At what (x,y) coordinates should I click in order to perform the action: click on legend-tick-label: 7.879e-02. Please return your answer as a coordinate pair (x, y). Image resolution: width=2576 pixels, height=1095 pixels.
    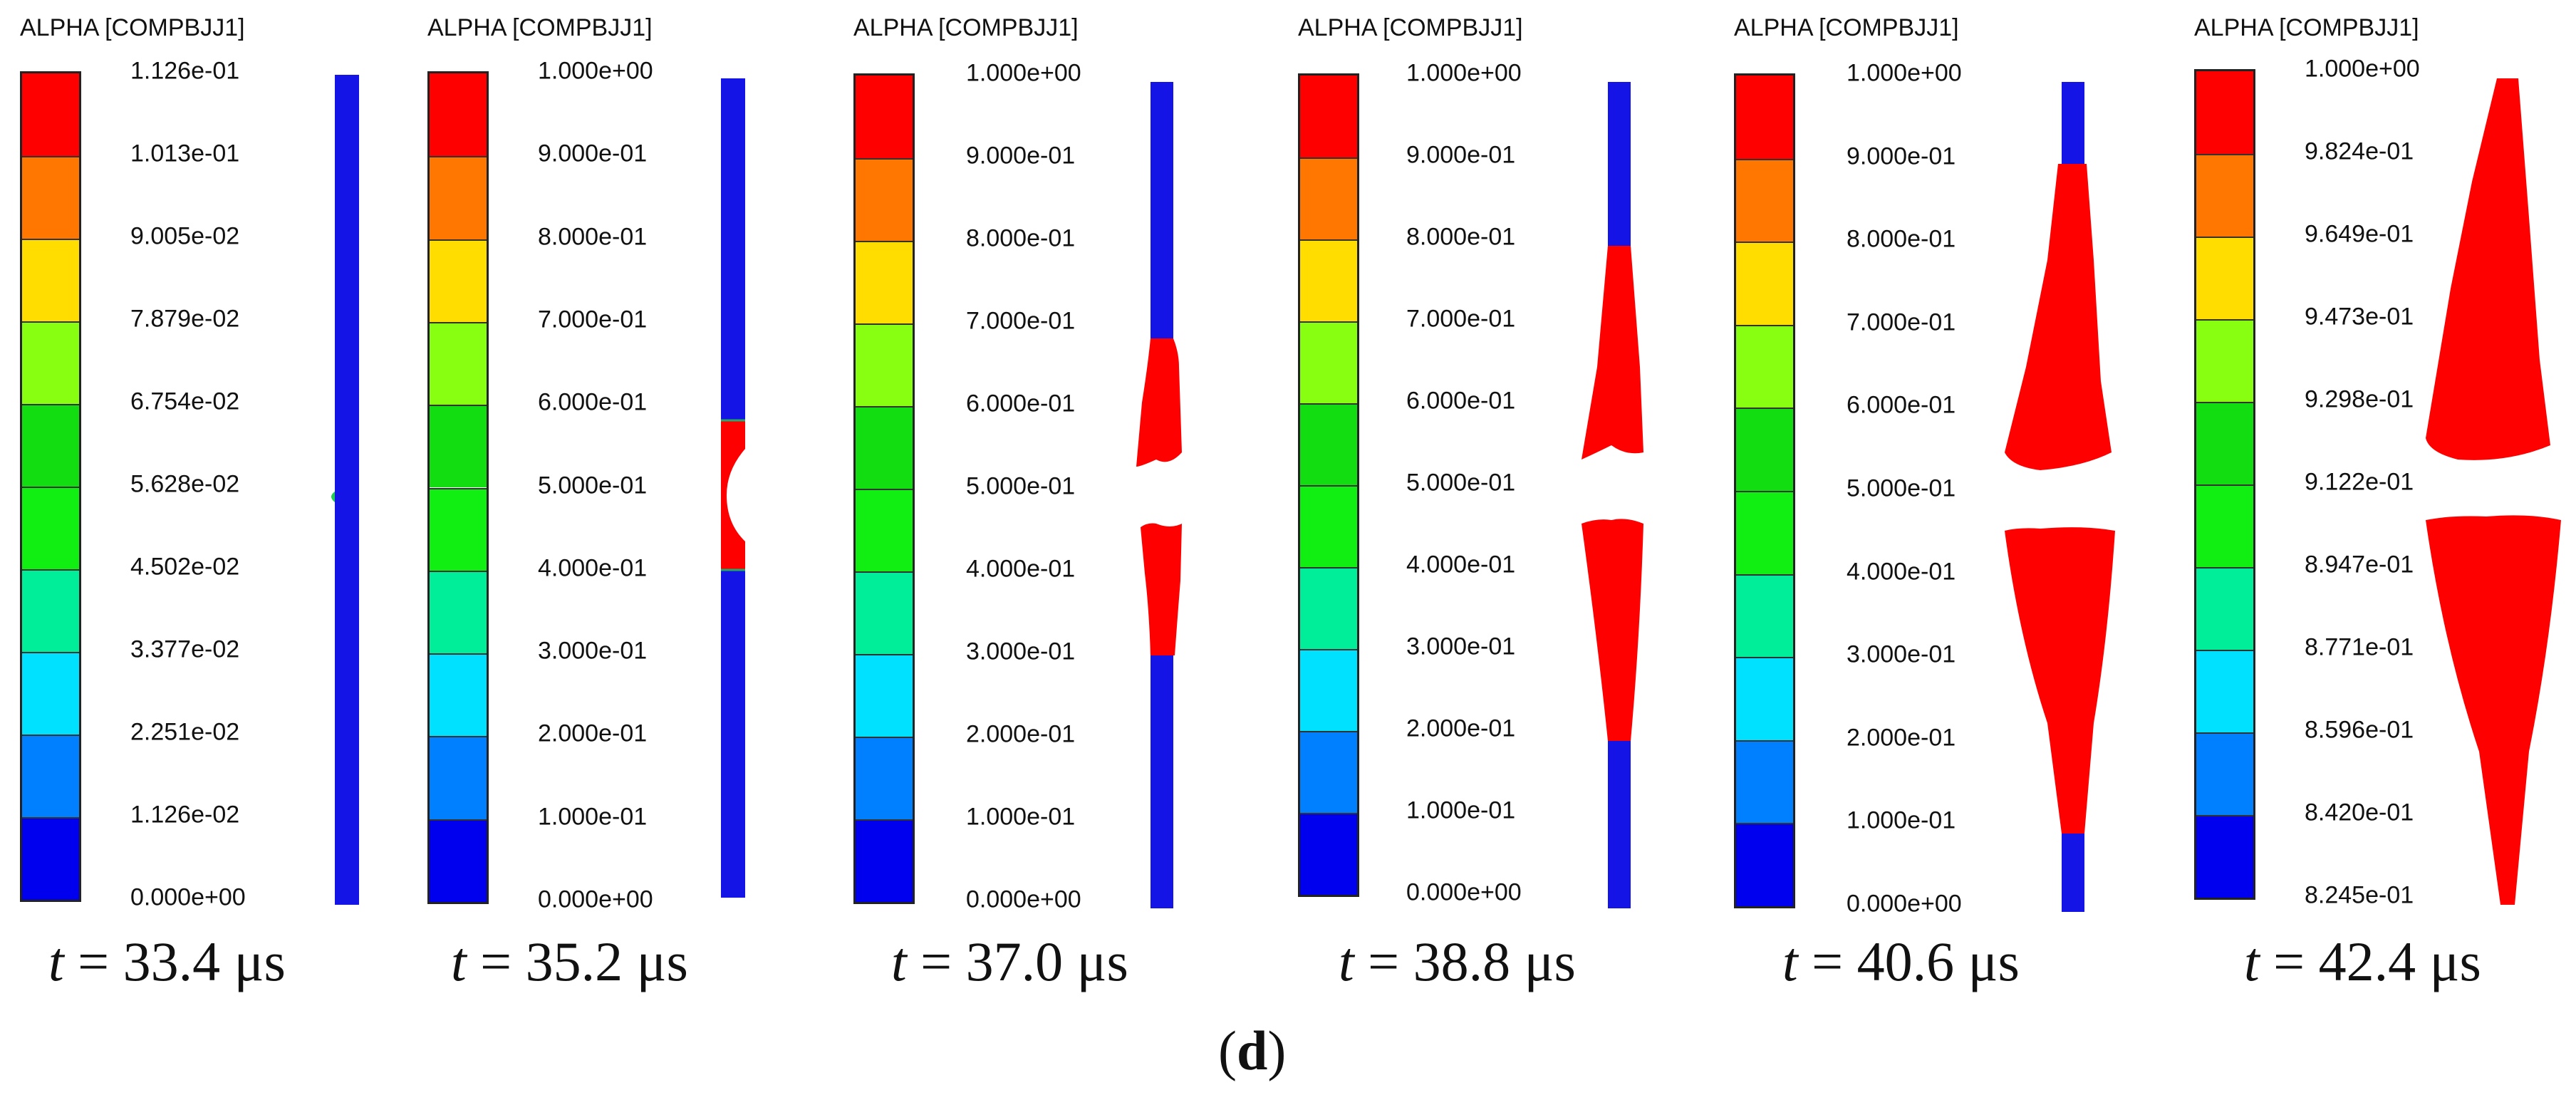
    Looking at the image, I should click on (185, 319).